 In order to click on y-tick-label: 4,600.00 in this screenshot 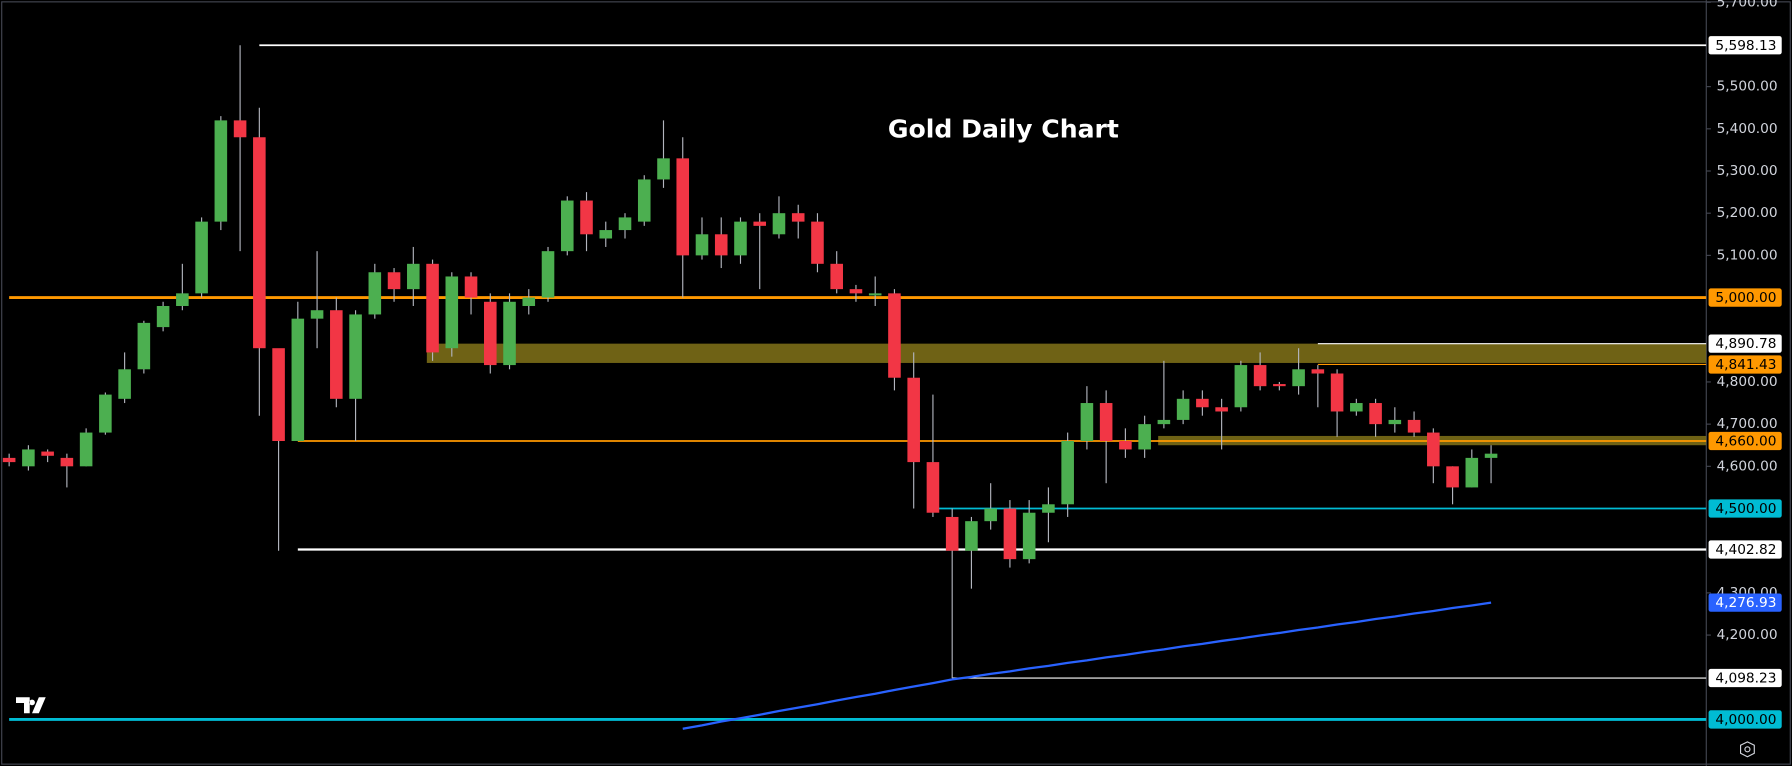, I will do `click(1747, 466)`.